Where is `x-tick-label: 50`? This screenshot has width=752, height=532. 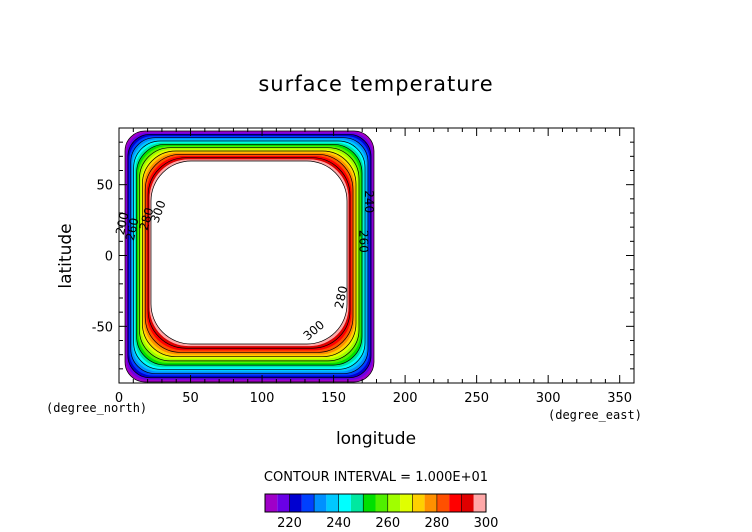
x-tick-label: 50 is located at coordinates (190, 398).